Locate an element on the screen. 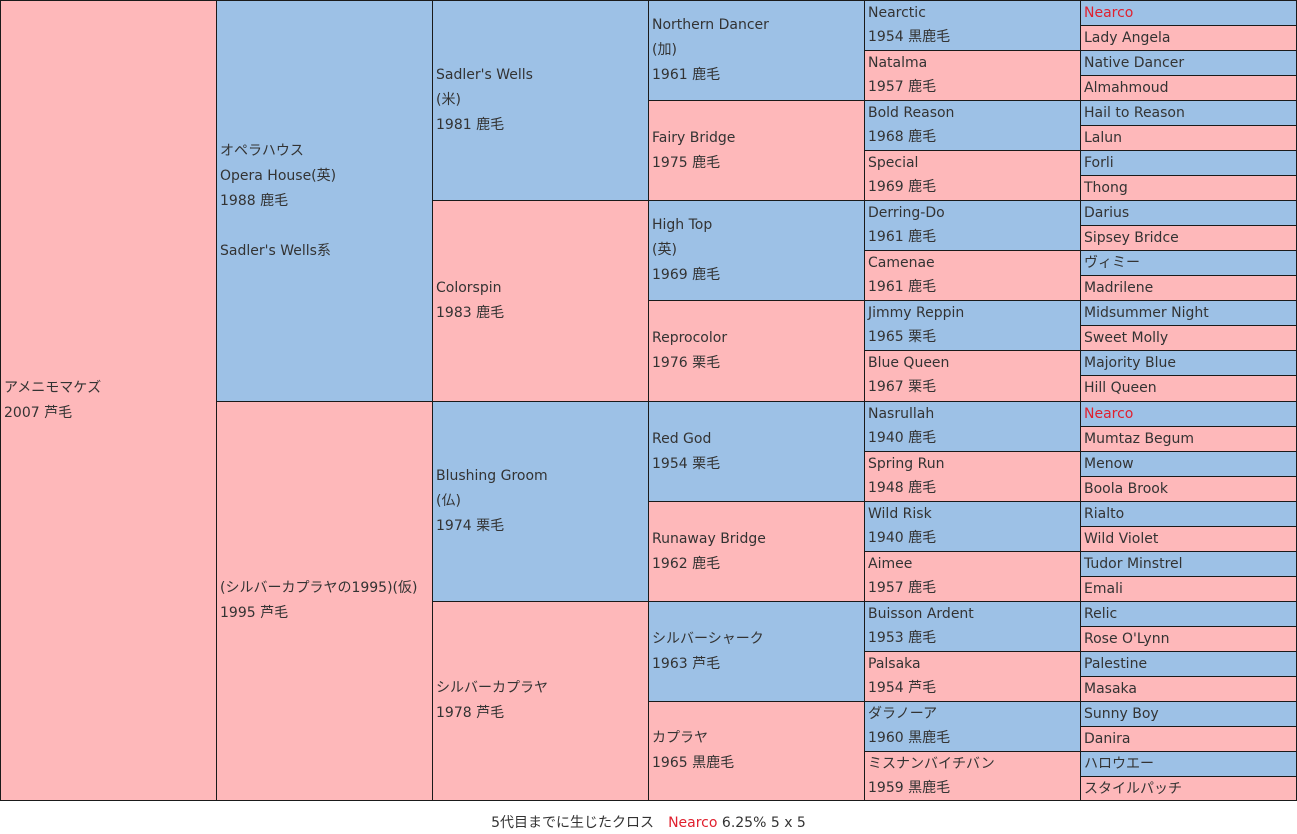 The width and height of the screenshot is (1297, 834). ancestor-name: Reprocolor is located at coordinates (690, 338).